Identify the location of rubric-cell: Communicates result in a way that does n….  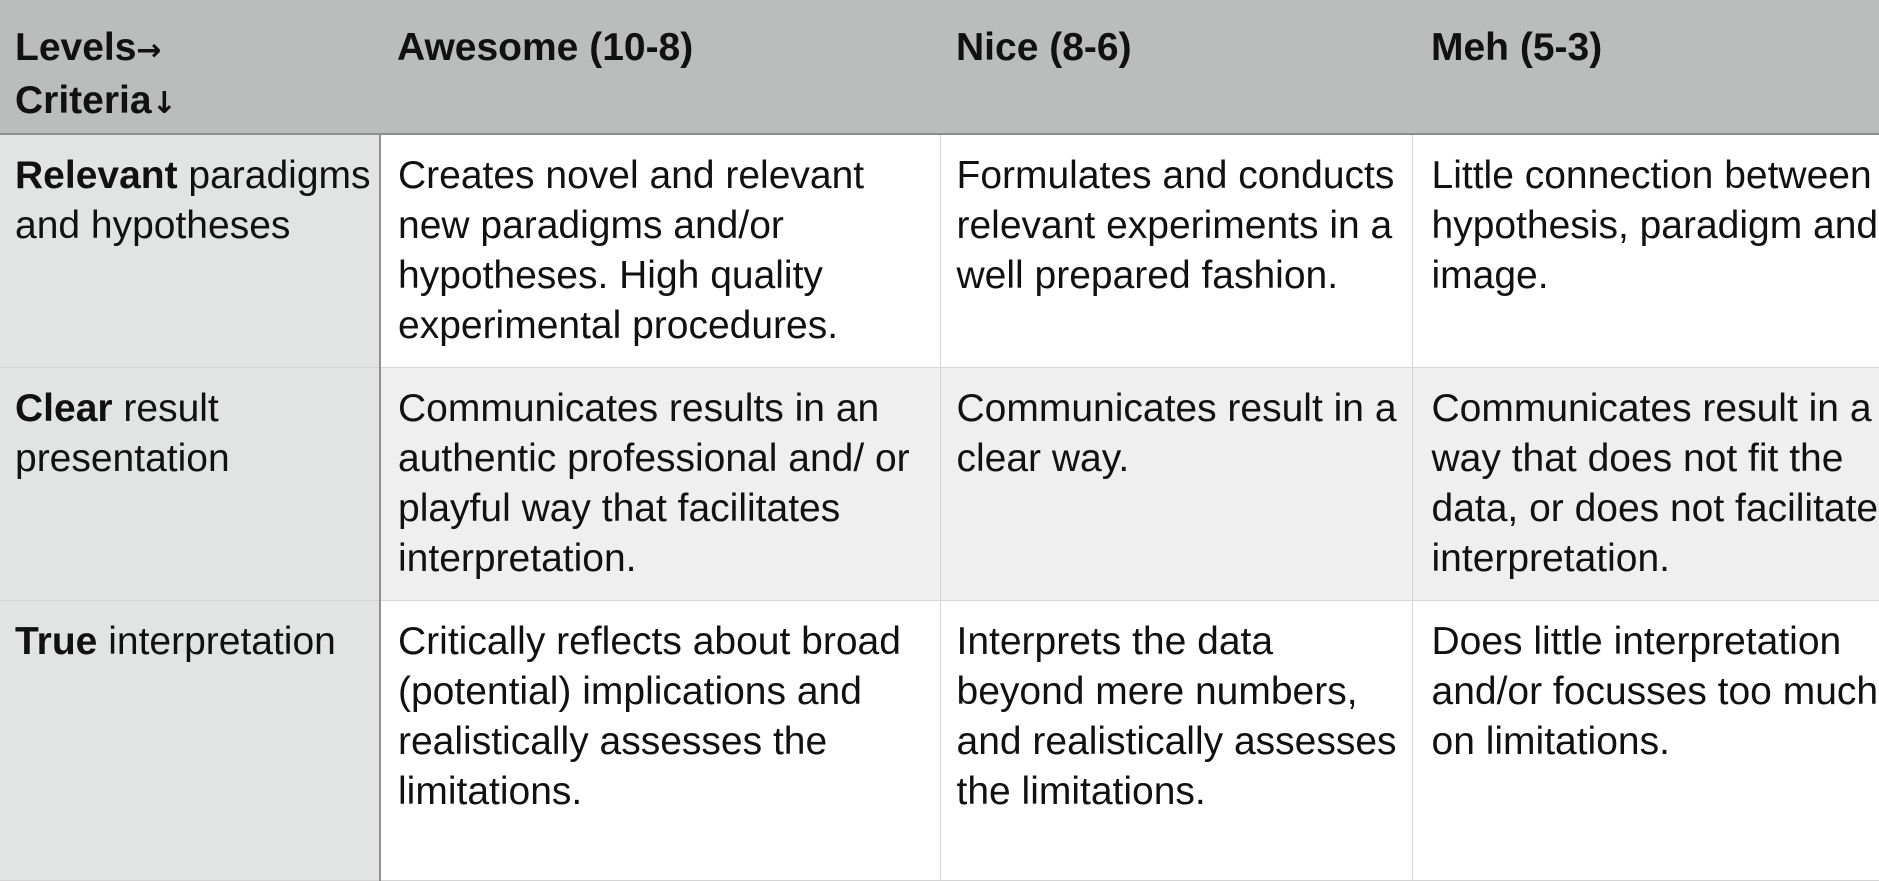
(1645, 484).